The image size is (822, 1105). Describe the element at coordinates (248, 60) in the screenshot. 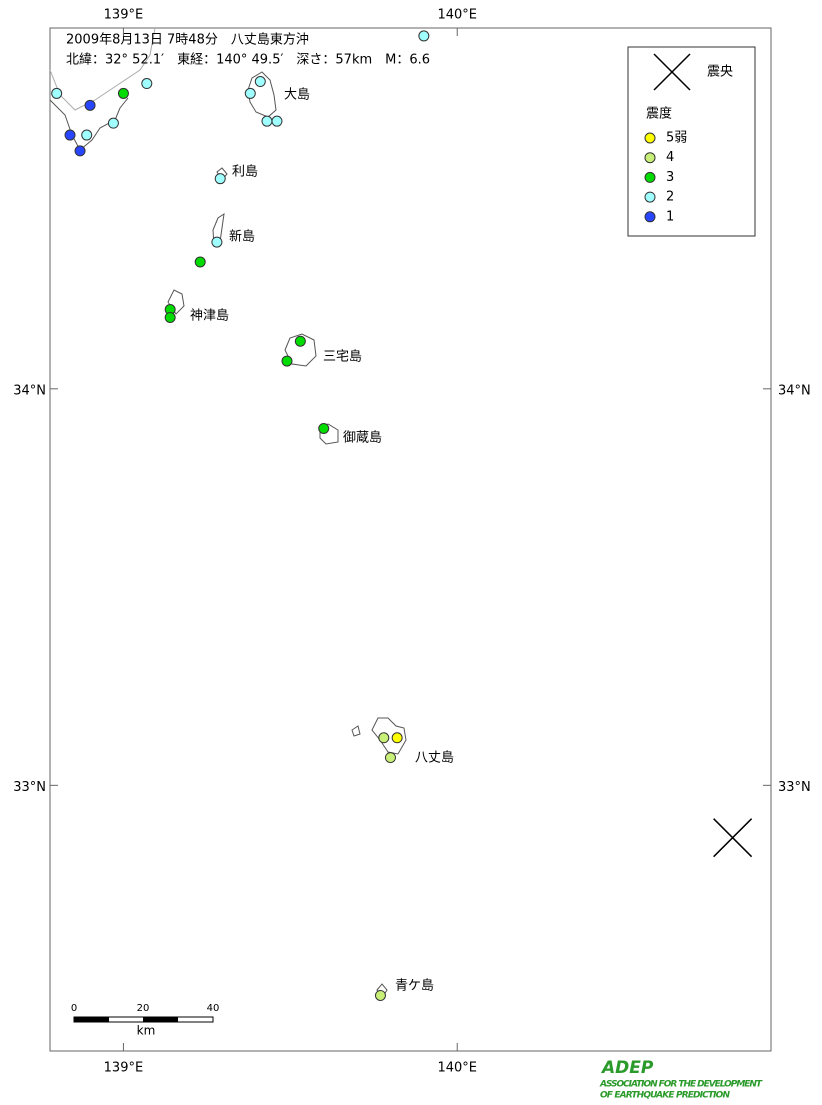

I see `subtitle: 北緯：32° 52.1′ 東経：140° 49.5′ 深さ：57km M：6.6` at that location.